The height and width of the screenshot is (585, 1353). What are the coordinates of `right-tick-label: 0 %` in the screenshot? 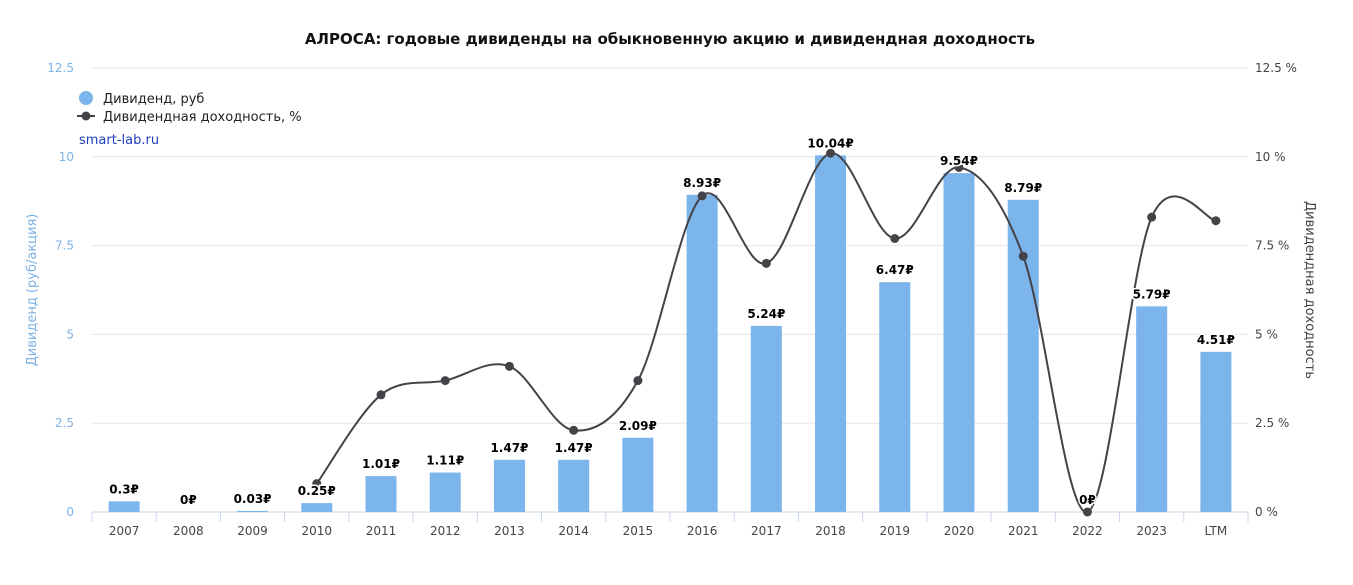 It's located at (1266, 512).